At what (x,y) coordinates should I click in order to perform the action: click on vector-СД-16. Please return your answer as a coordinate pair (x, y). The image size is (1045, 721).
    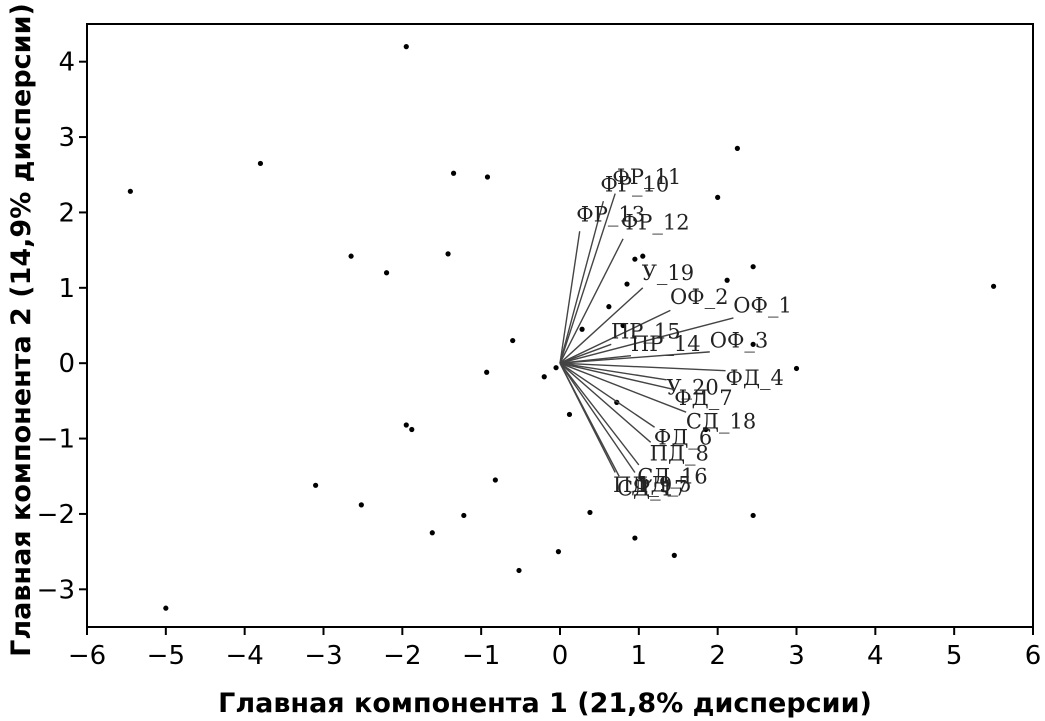
    Looking at the image, I should click on (599, 414).